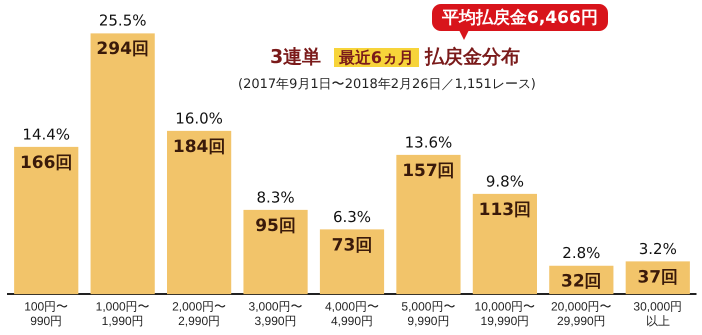 Image resolution: width=702 pixels, height=335 pixels. I want to click on data-label: 73回, so click(352, 245).